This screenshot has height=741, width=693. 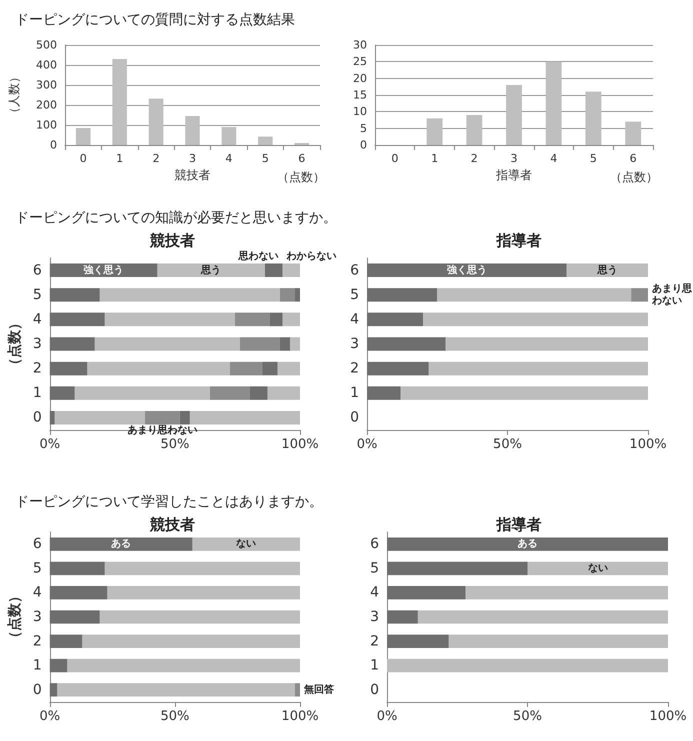 I want to click on series-label: ある, so click(x=528, y=544).